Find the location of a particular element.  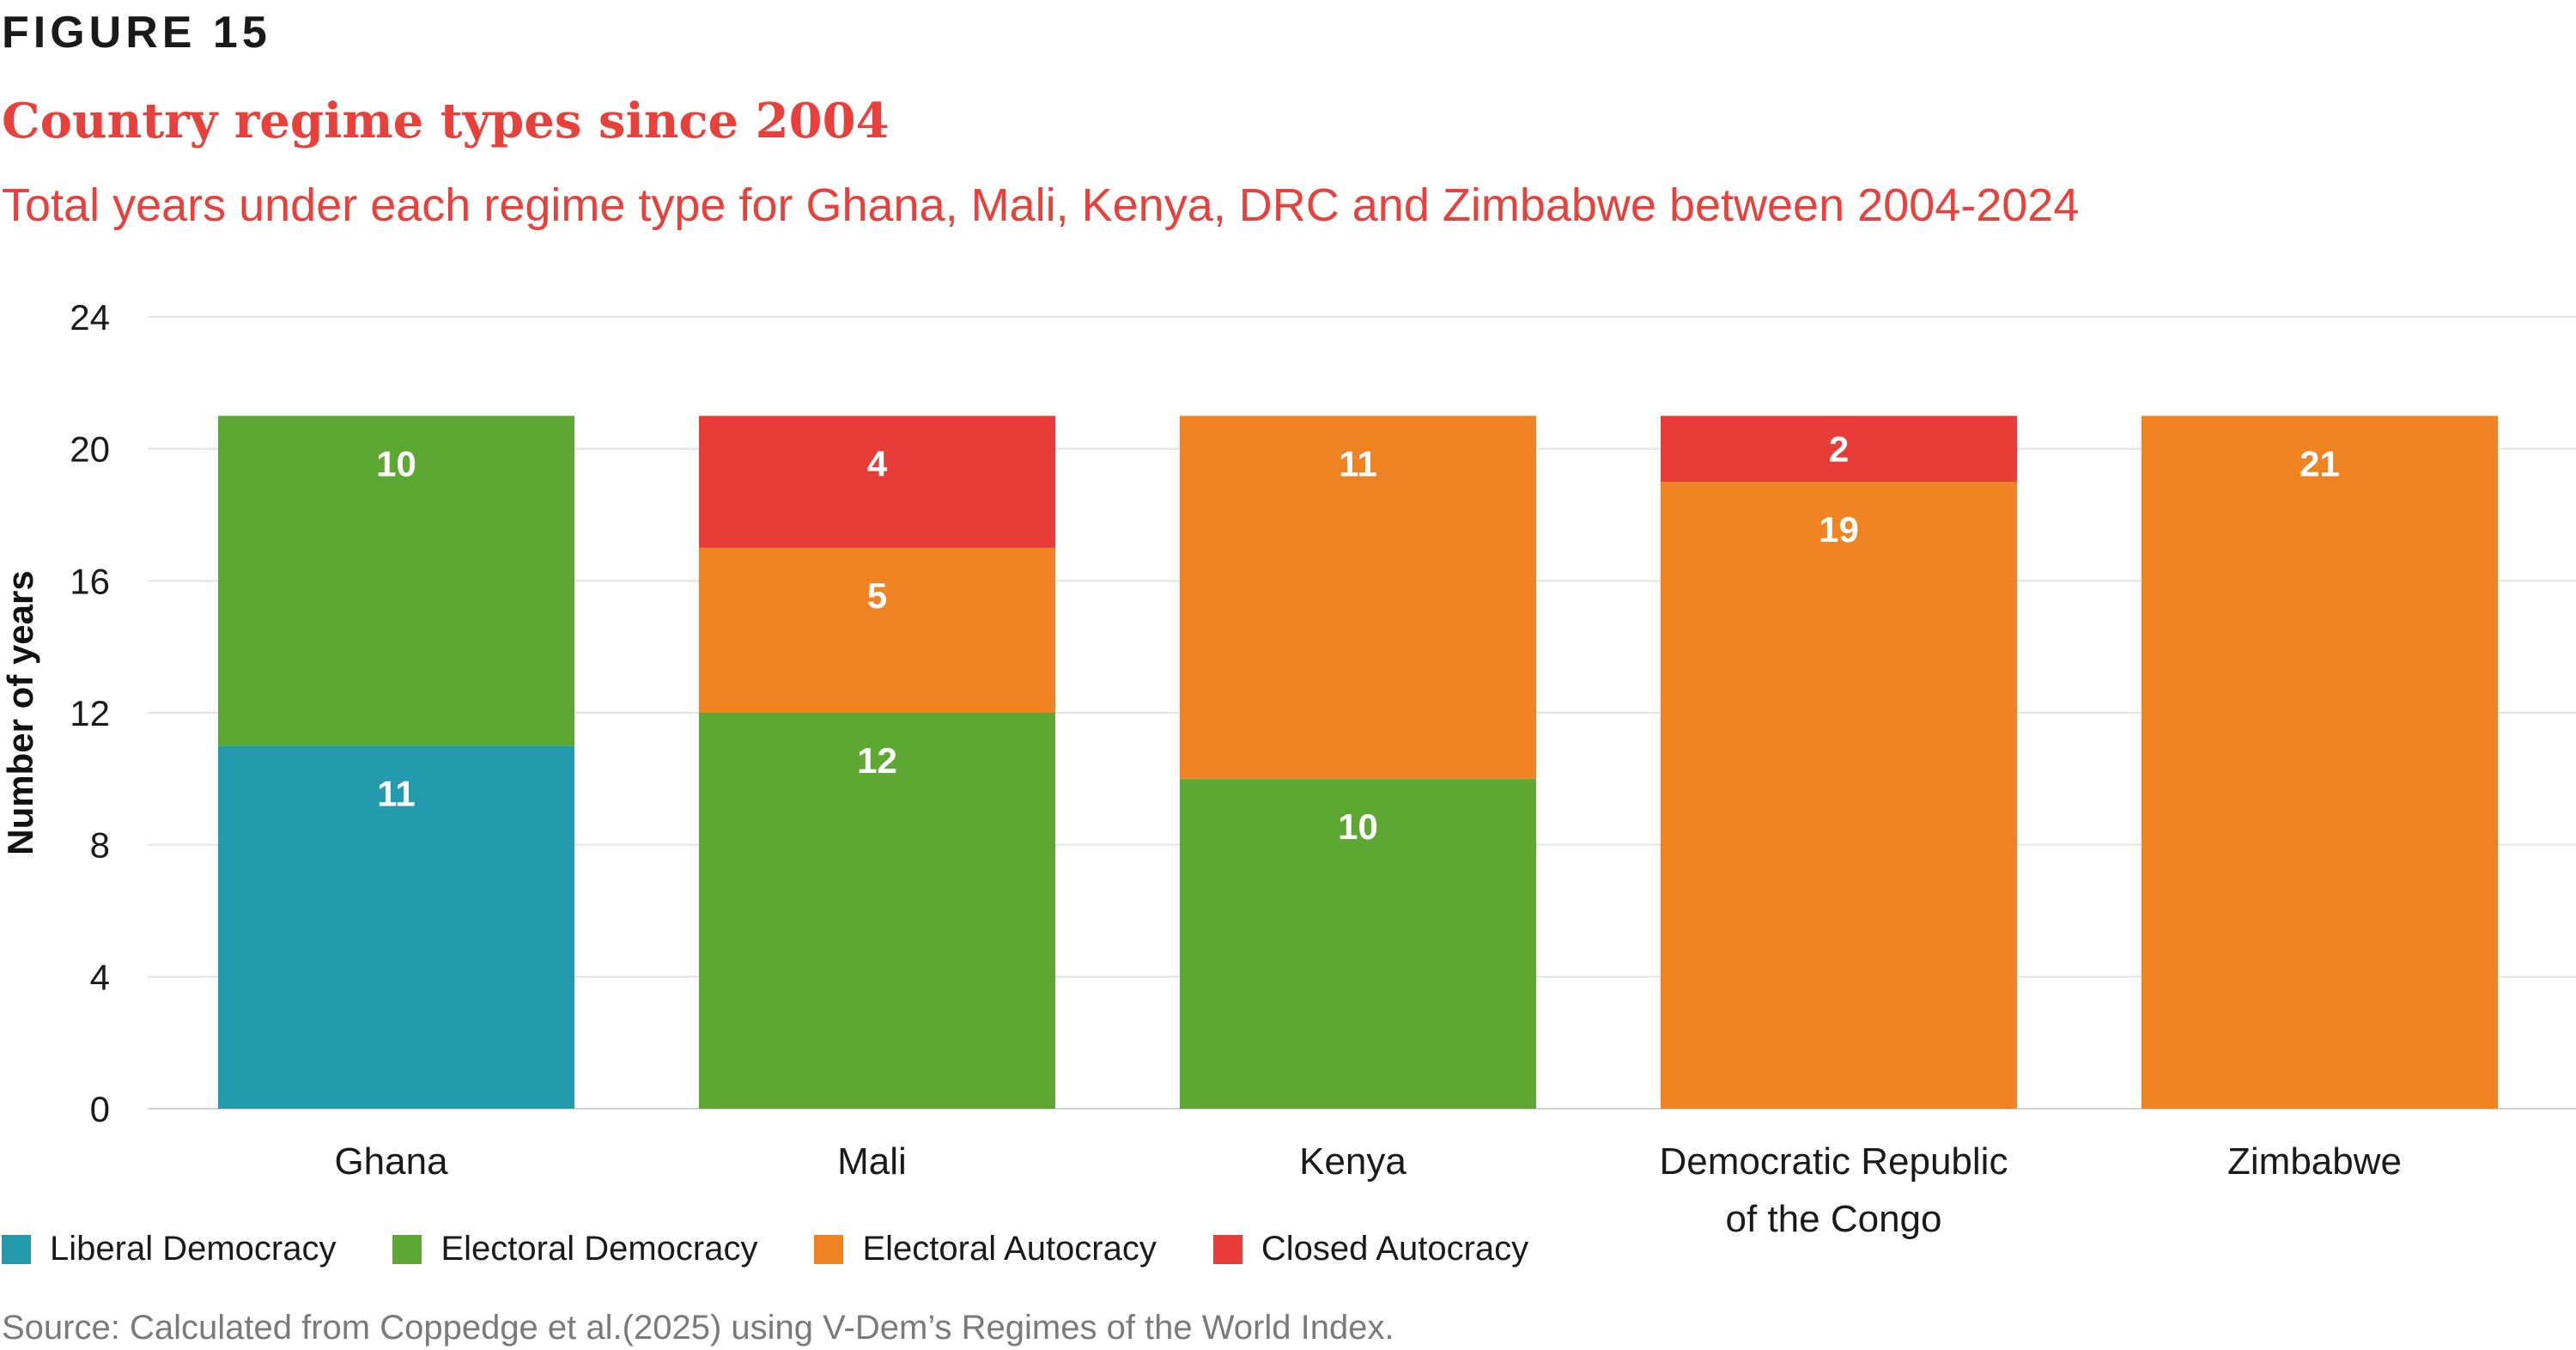

legend-label: Liberal Democracy is located at coordinates (193, 1249).